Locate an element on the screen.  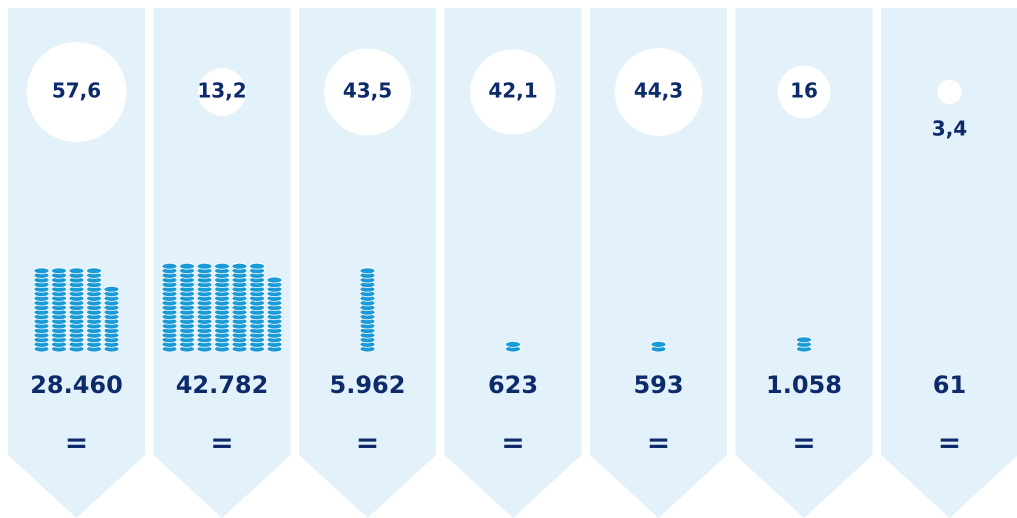
amount-label: 623 is located at coordinates (513, 385).